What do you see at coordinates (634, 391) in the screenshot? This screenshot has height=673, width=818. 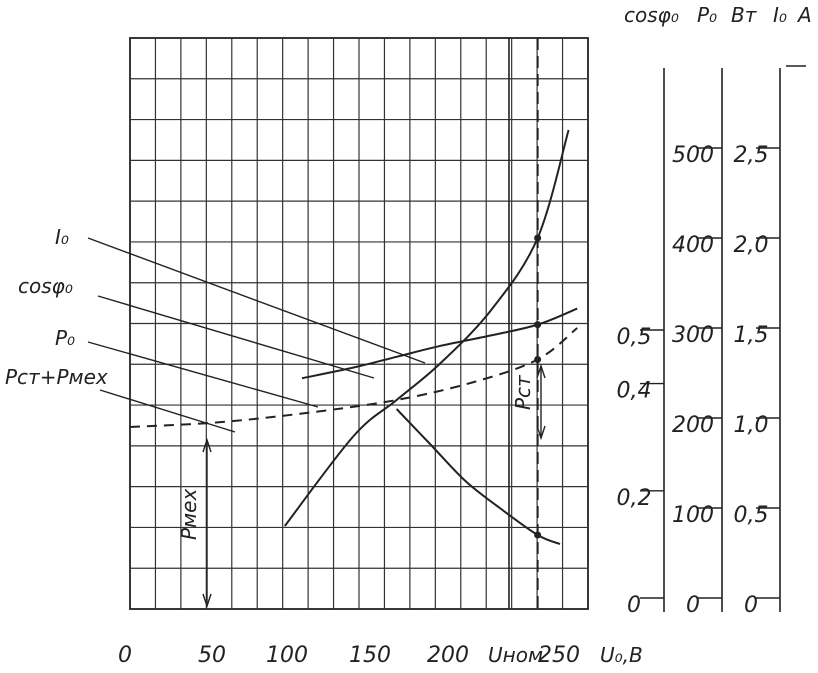 I see `right-axis-tick-label: 0,4` at bounding box center [634, 391].